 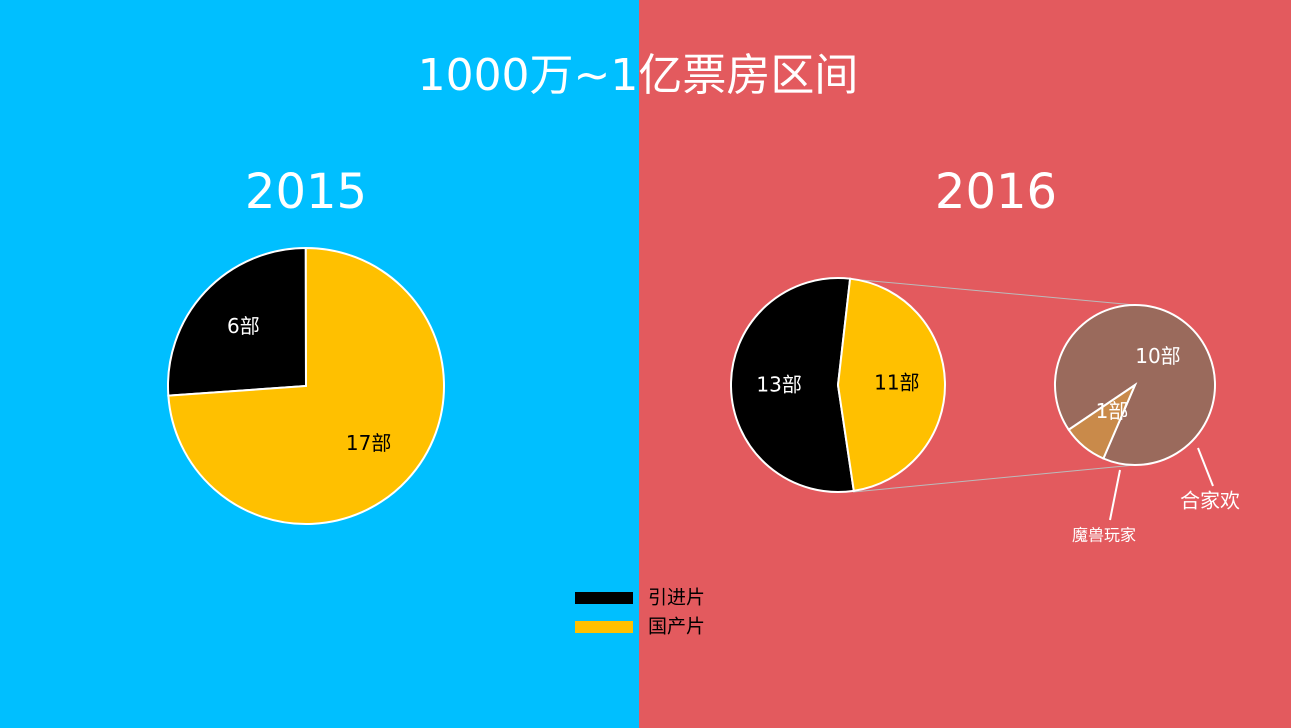 I want to click on value-label: 1部, so click(x=1112, y=411).